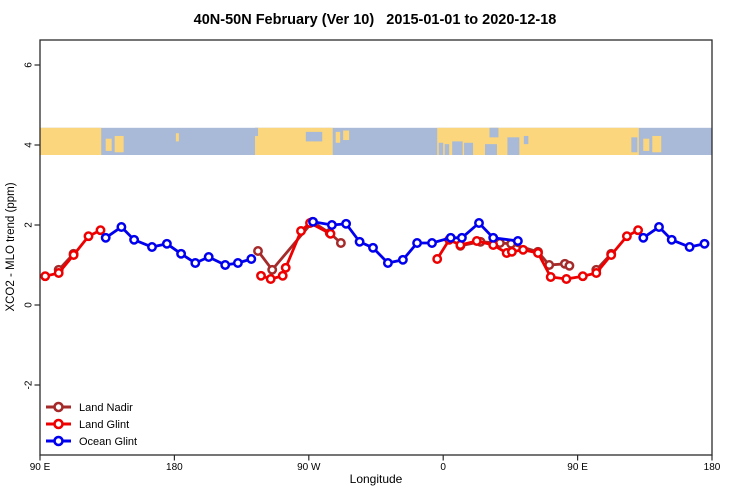  I want to click on legend-label-ocean-glint: Ocean Glint, so click(108, 442).